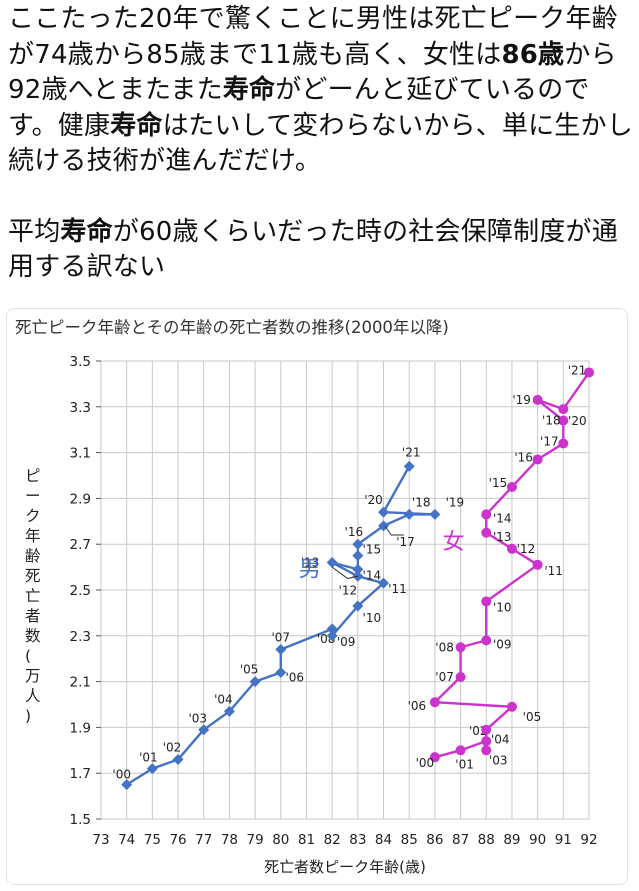 The width and height of the screenshot is (639, 891). What do you see at coordinates (80, 774) in the screenshot?
I see `y-tick-label: 1.7` at bounding box center [80, 774].